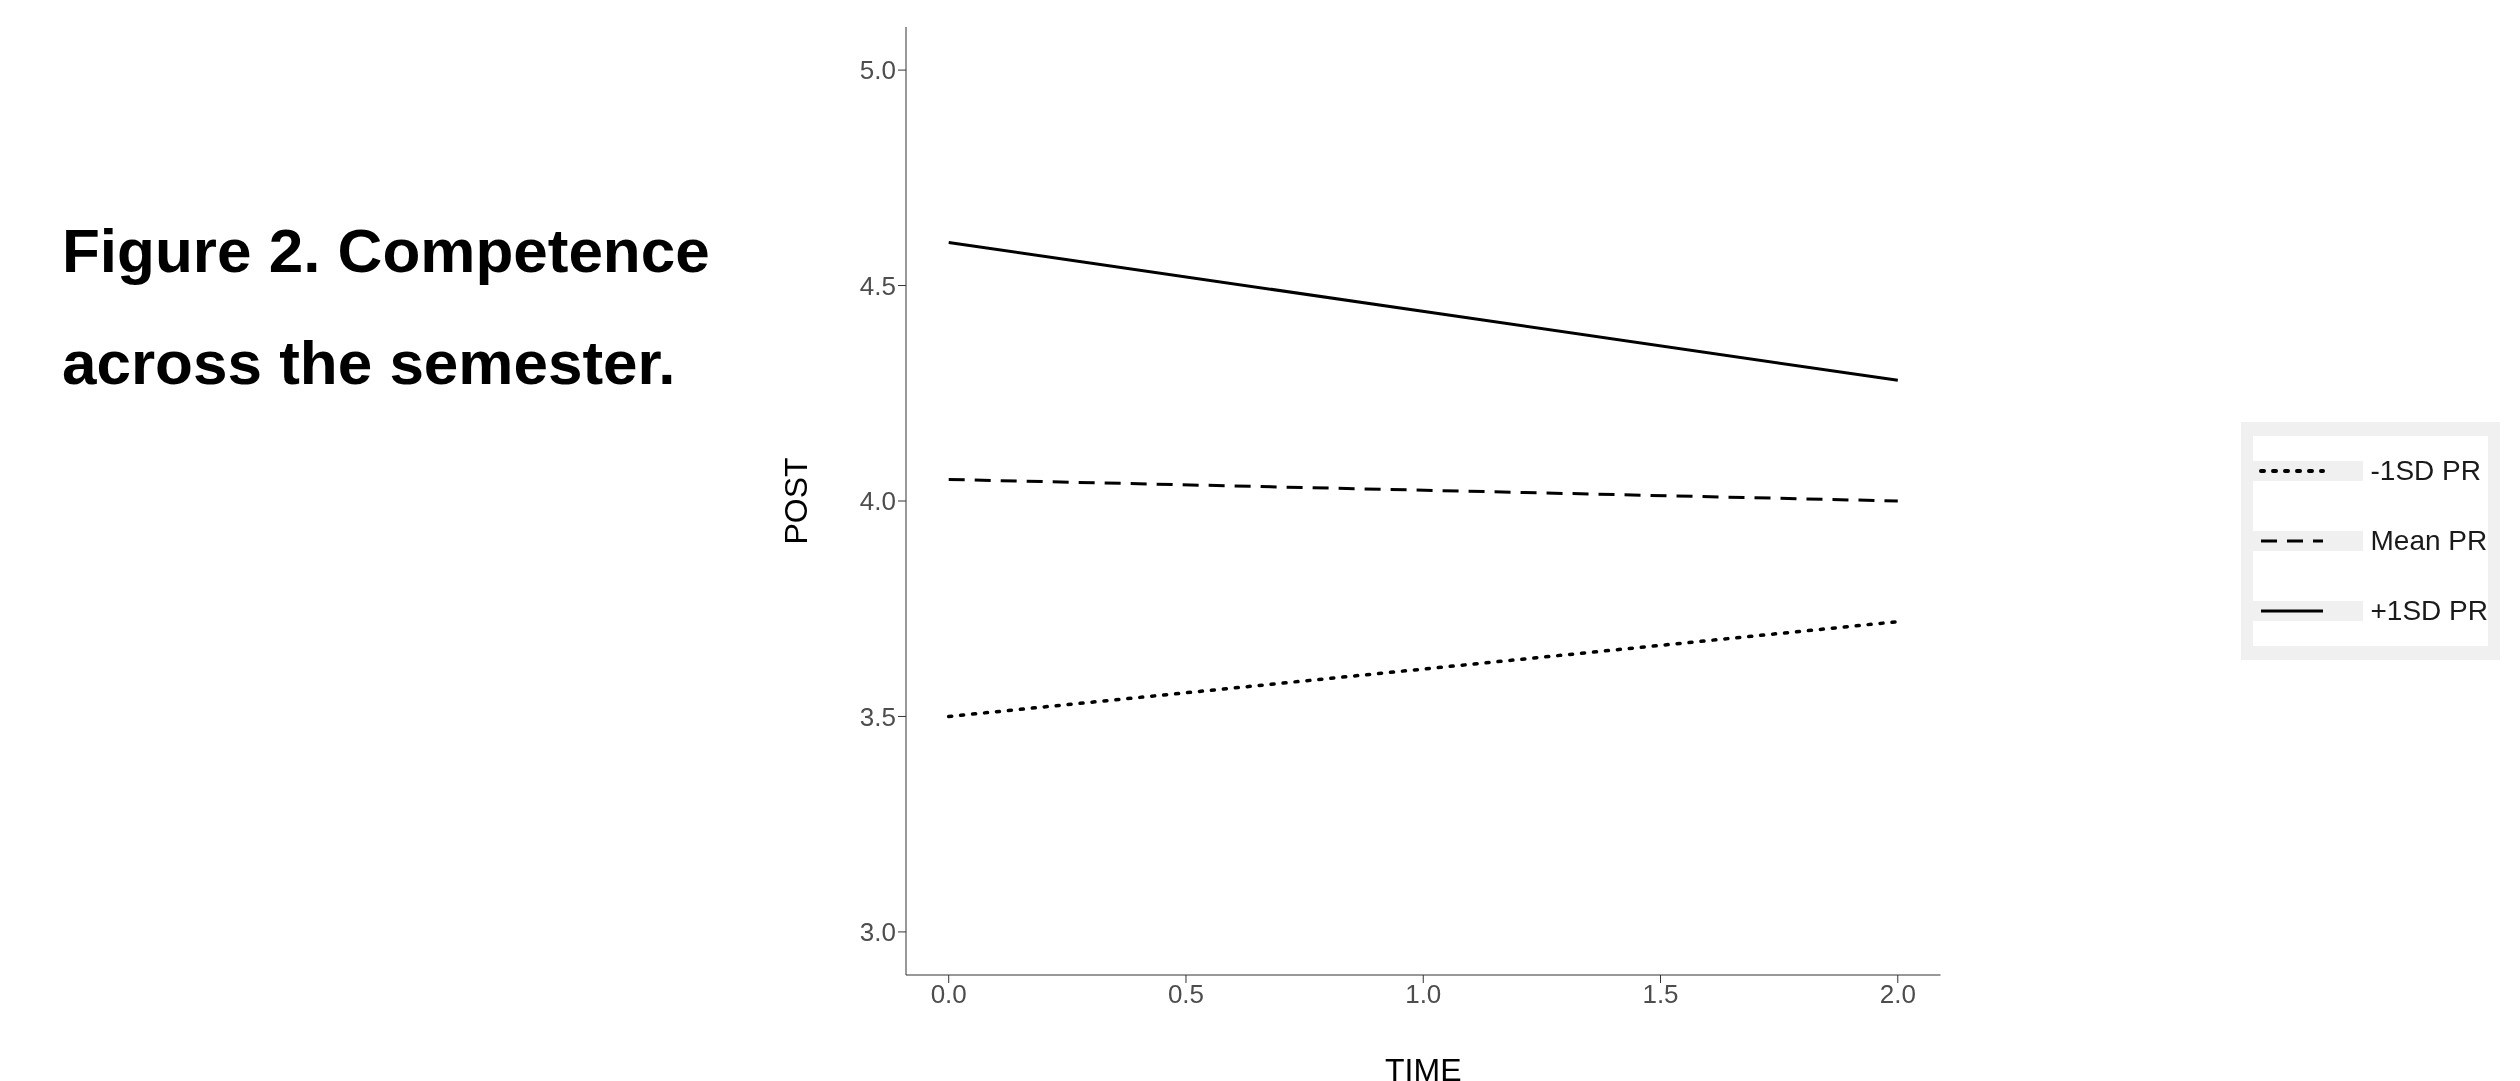 The width and height of the screenshot is (2520, 1081). What do you see at coordinates (877, 932) in the screenshot?
I see `y-tick-label: 3.0` at bounding box center [877, 932].